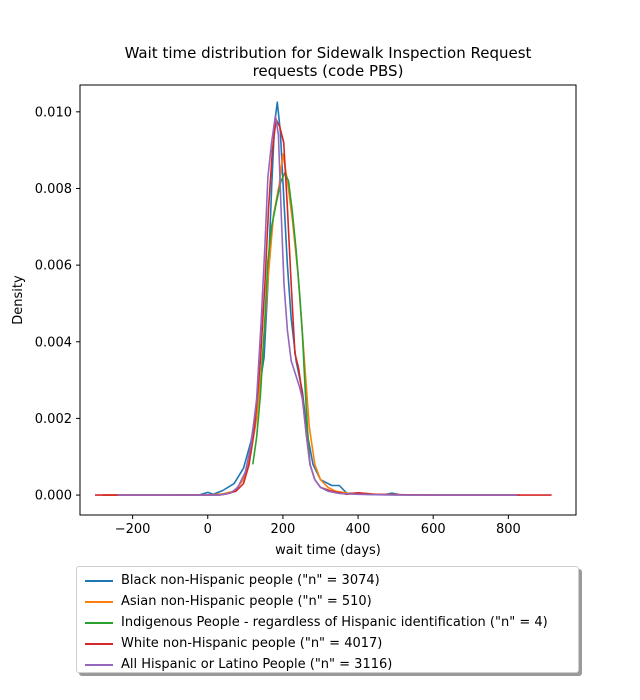 Image resolution: width=640 pixels, height=700 pixels. I want to click on legend-entry: White non-Hispanic people ("n" = 4017), so click(331, 643).